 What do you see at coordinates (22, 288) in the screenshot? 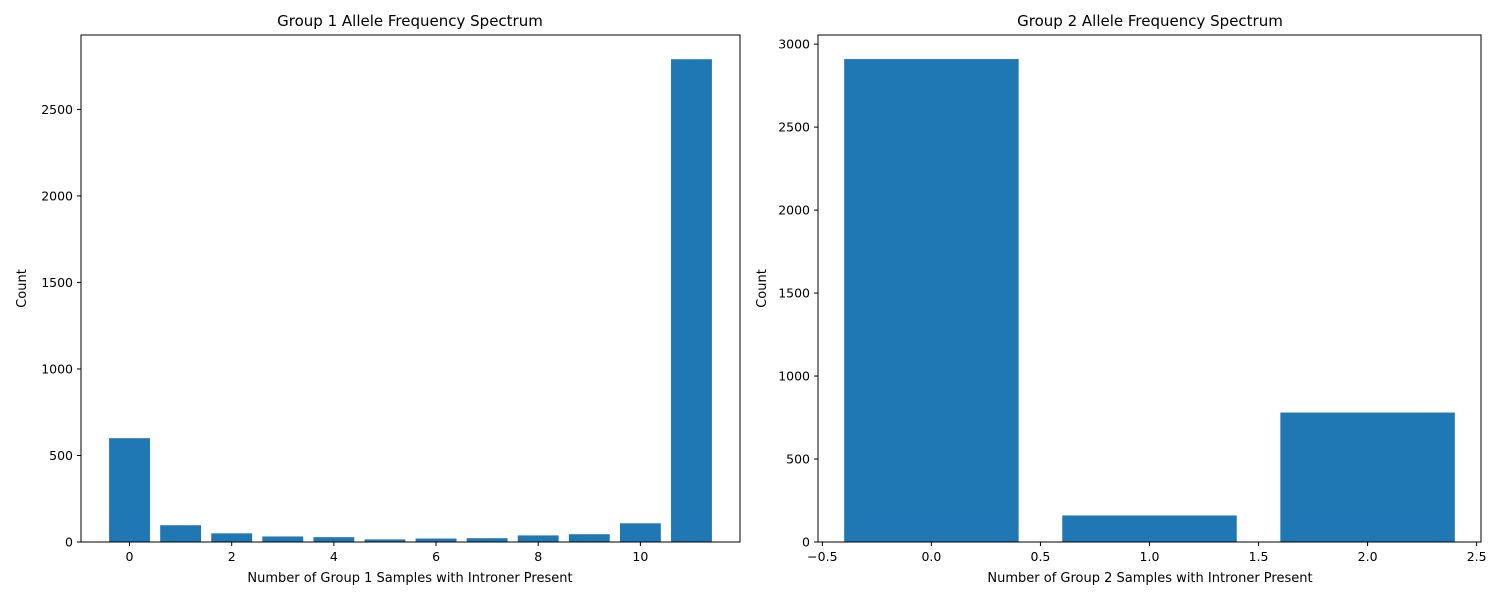
I see `y-axis-label-group-1: Count` at bounding box center [22, 288].